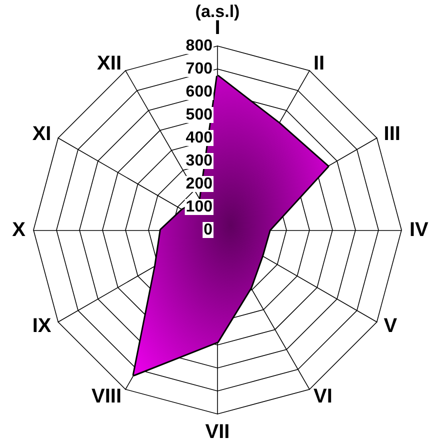 The height and width of the screenshot is (447, 435). What do you see at coordinates (199, 161) in the screenshot?
I see `y-tick-label: 300` at bounding box center [199, 161].